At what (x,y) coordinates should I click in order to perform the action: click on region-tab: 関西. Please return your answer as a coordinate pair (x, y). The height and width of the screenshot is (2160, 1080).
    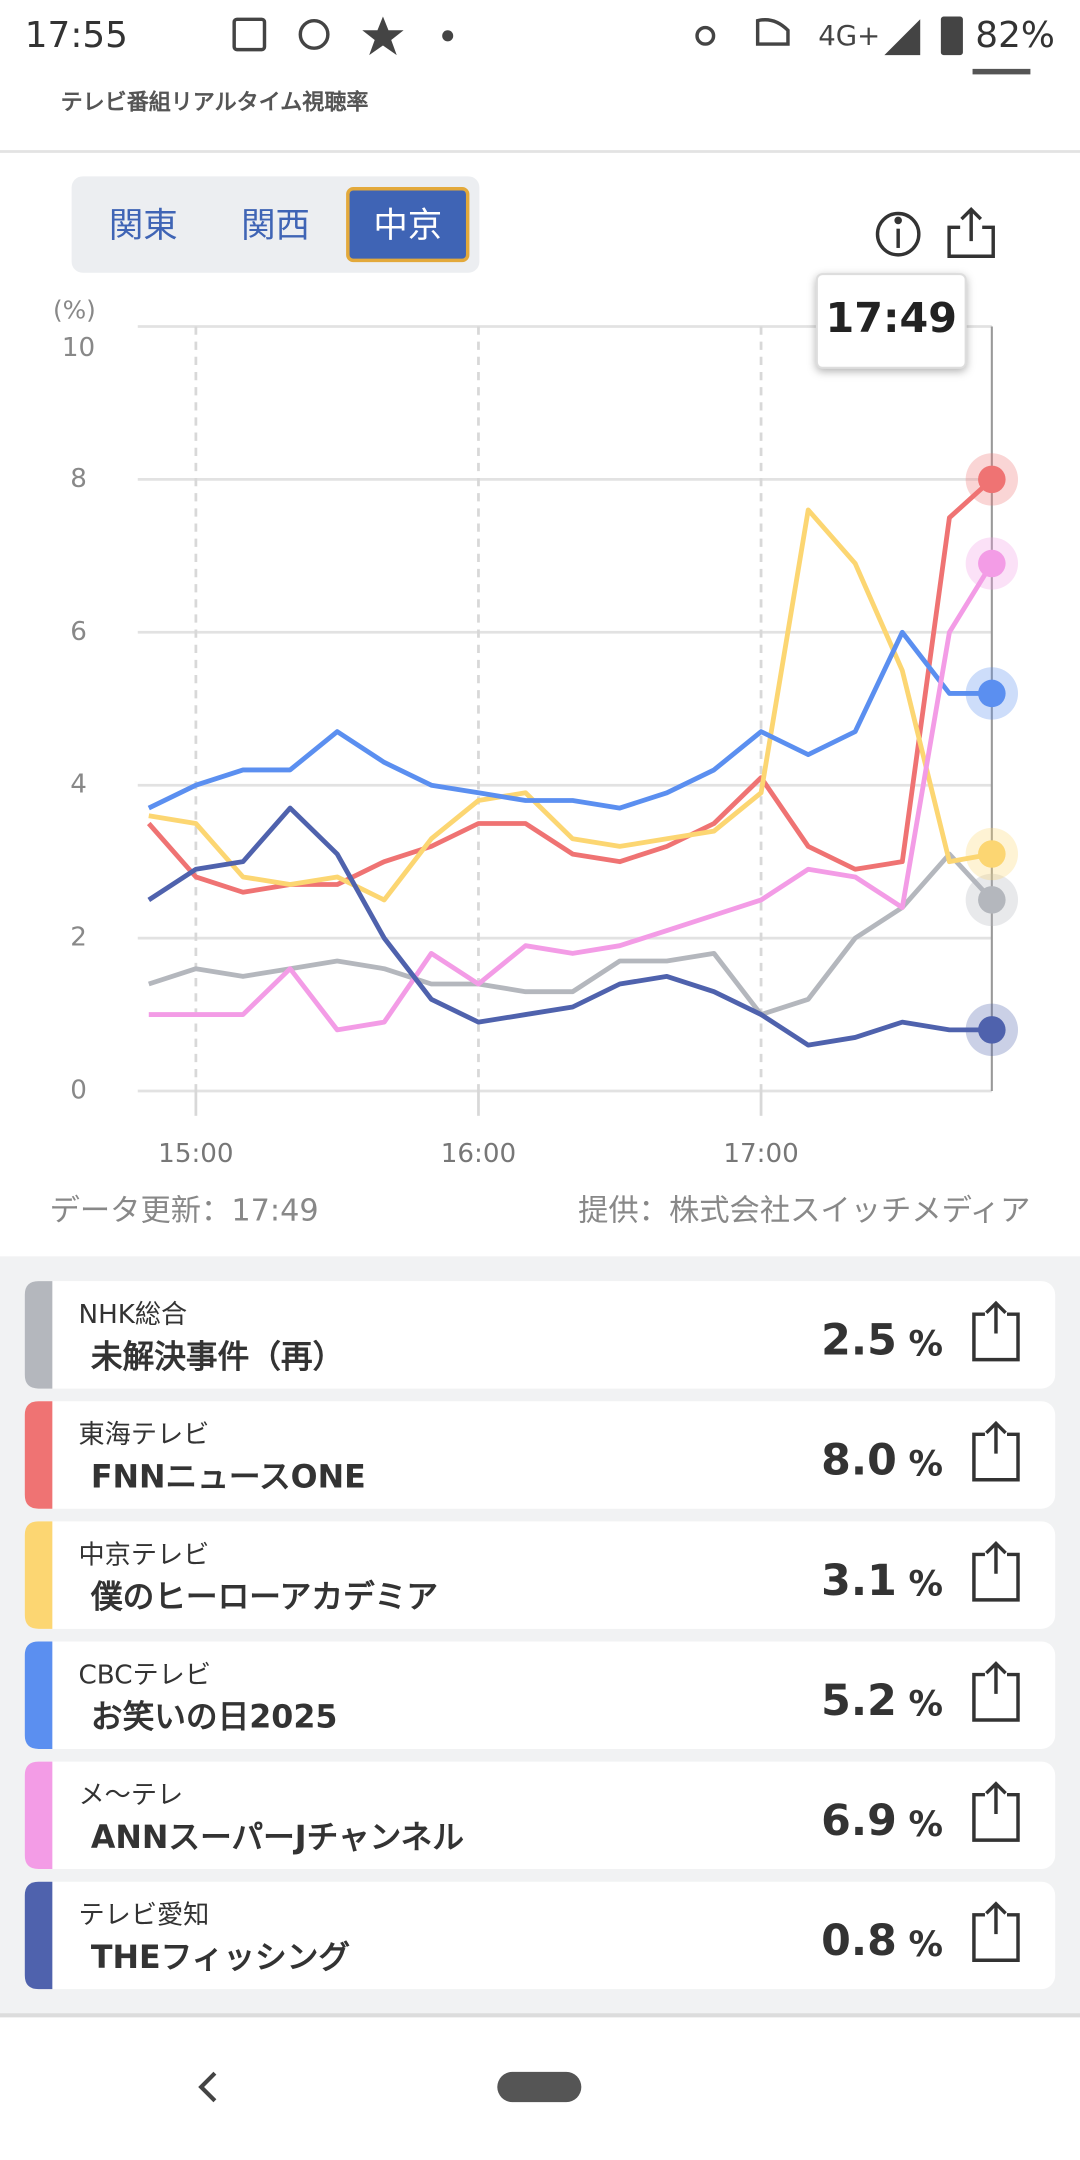
    Looking at the image, I should click on (275, 226).